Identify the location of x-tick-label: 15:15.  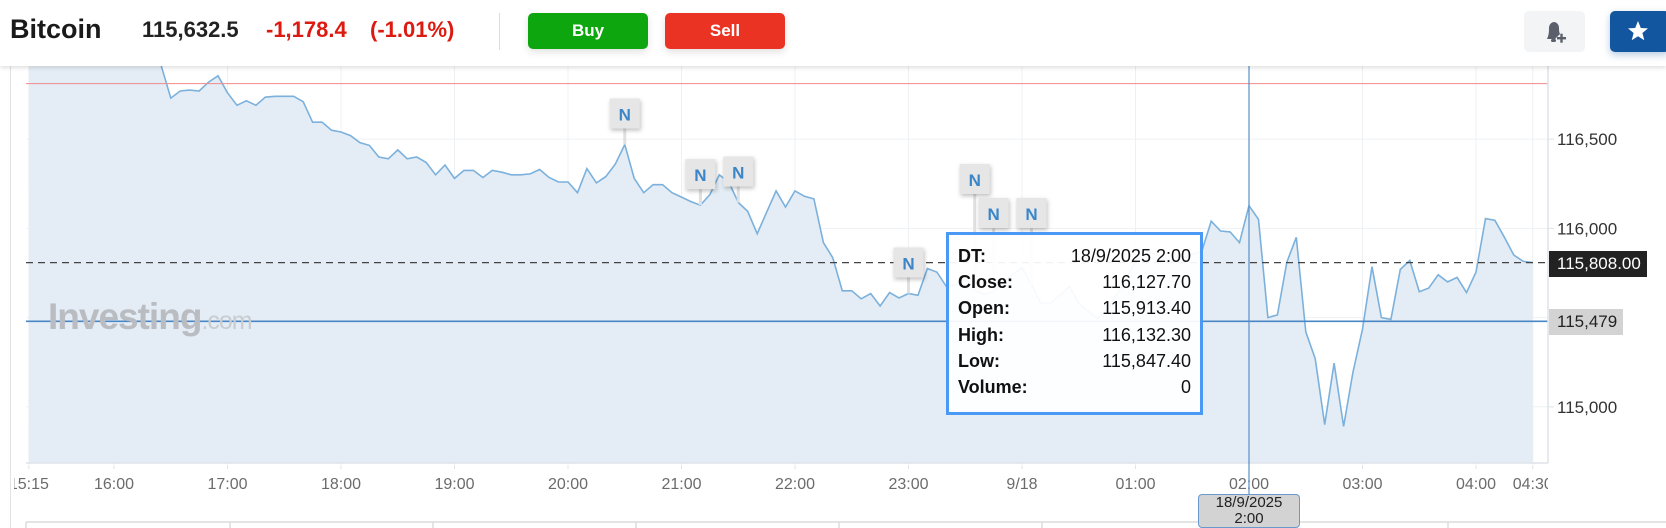
(29, 484).